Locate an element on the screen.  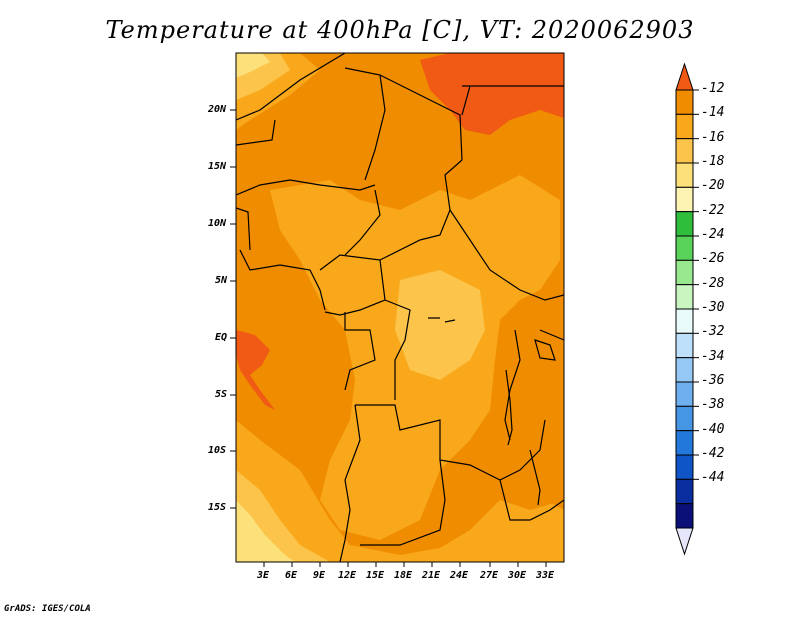
field-m12-west is located at coordinates (255, 370).